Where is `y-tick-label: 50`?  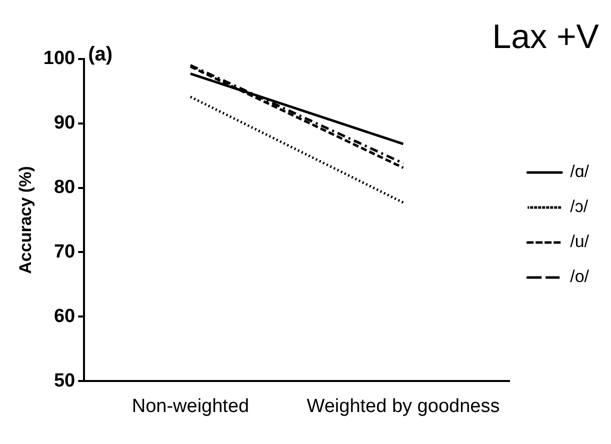
y-tick-label: 50 is located at coordinates (65, 381).